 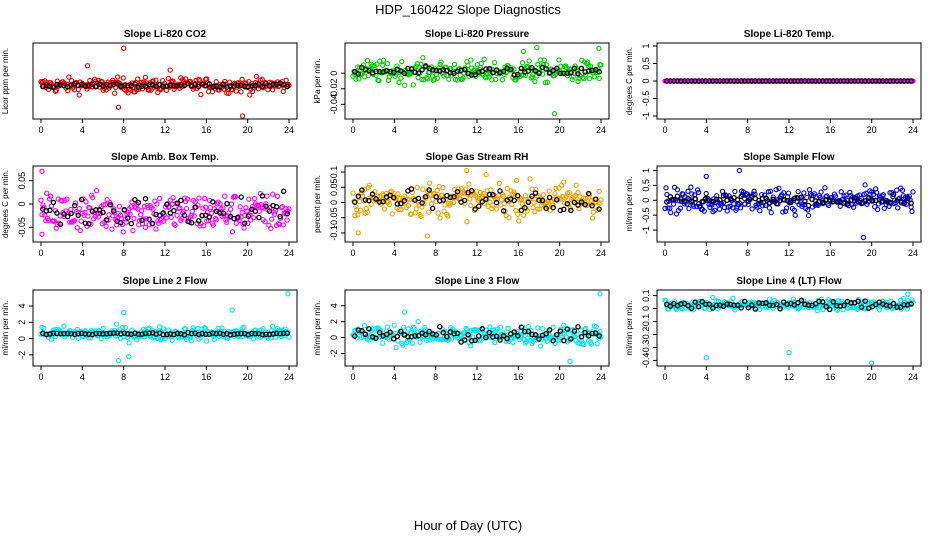 What do you see at coordinates (22, 227) in the screenshot?
I see `y-tick-label: -0.05` at bounding box center [22, 227].